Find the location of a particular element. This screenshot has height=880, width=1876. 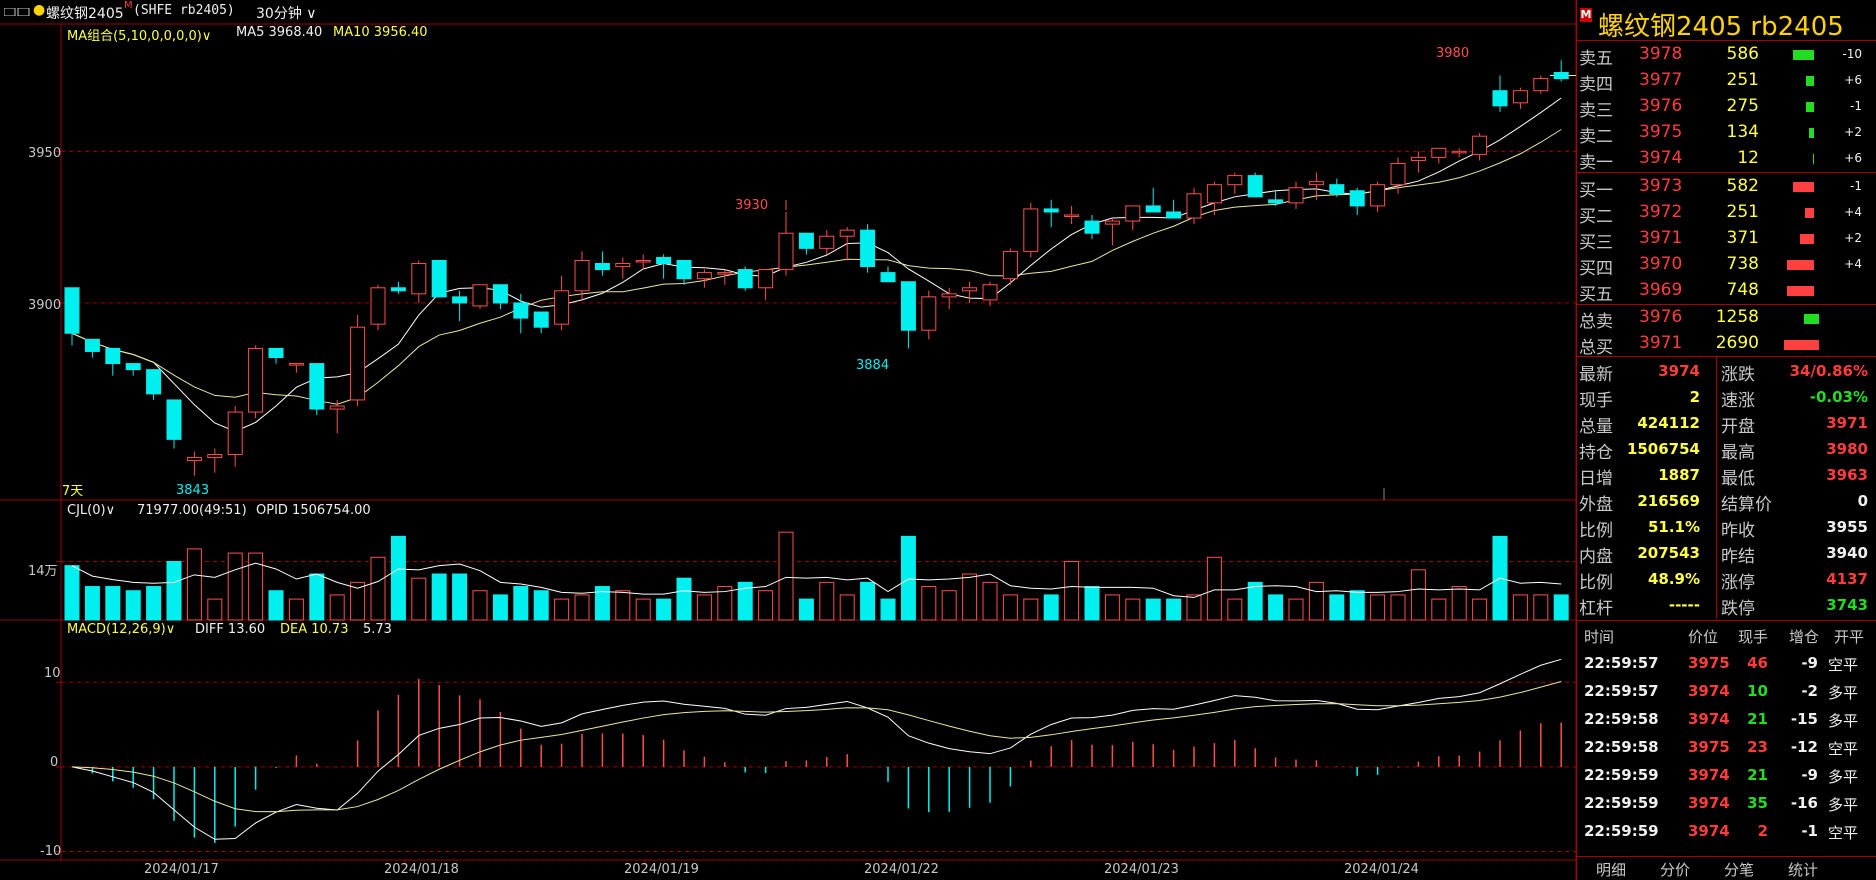

ma10-value: MA10 3956.40 is located at coordinates (380, 32).